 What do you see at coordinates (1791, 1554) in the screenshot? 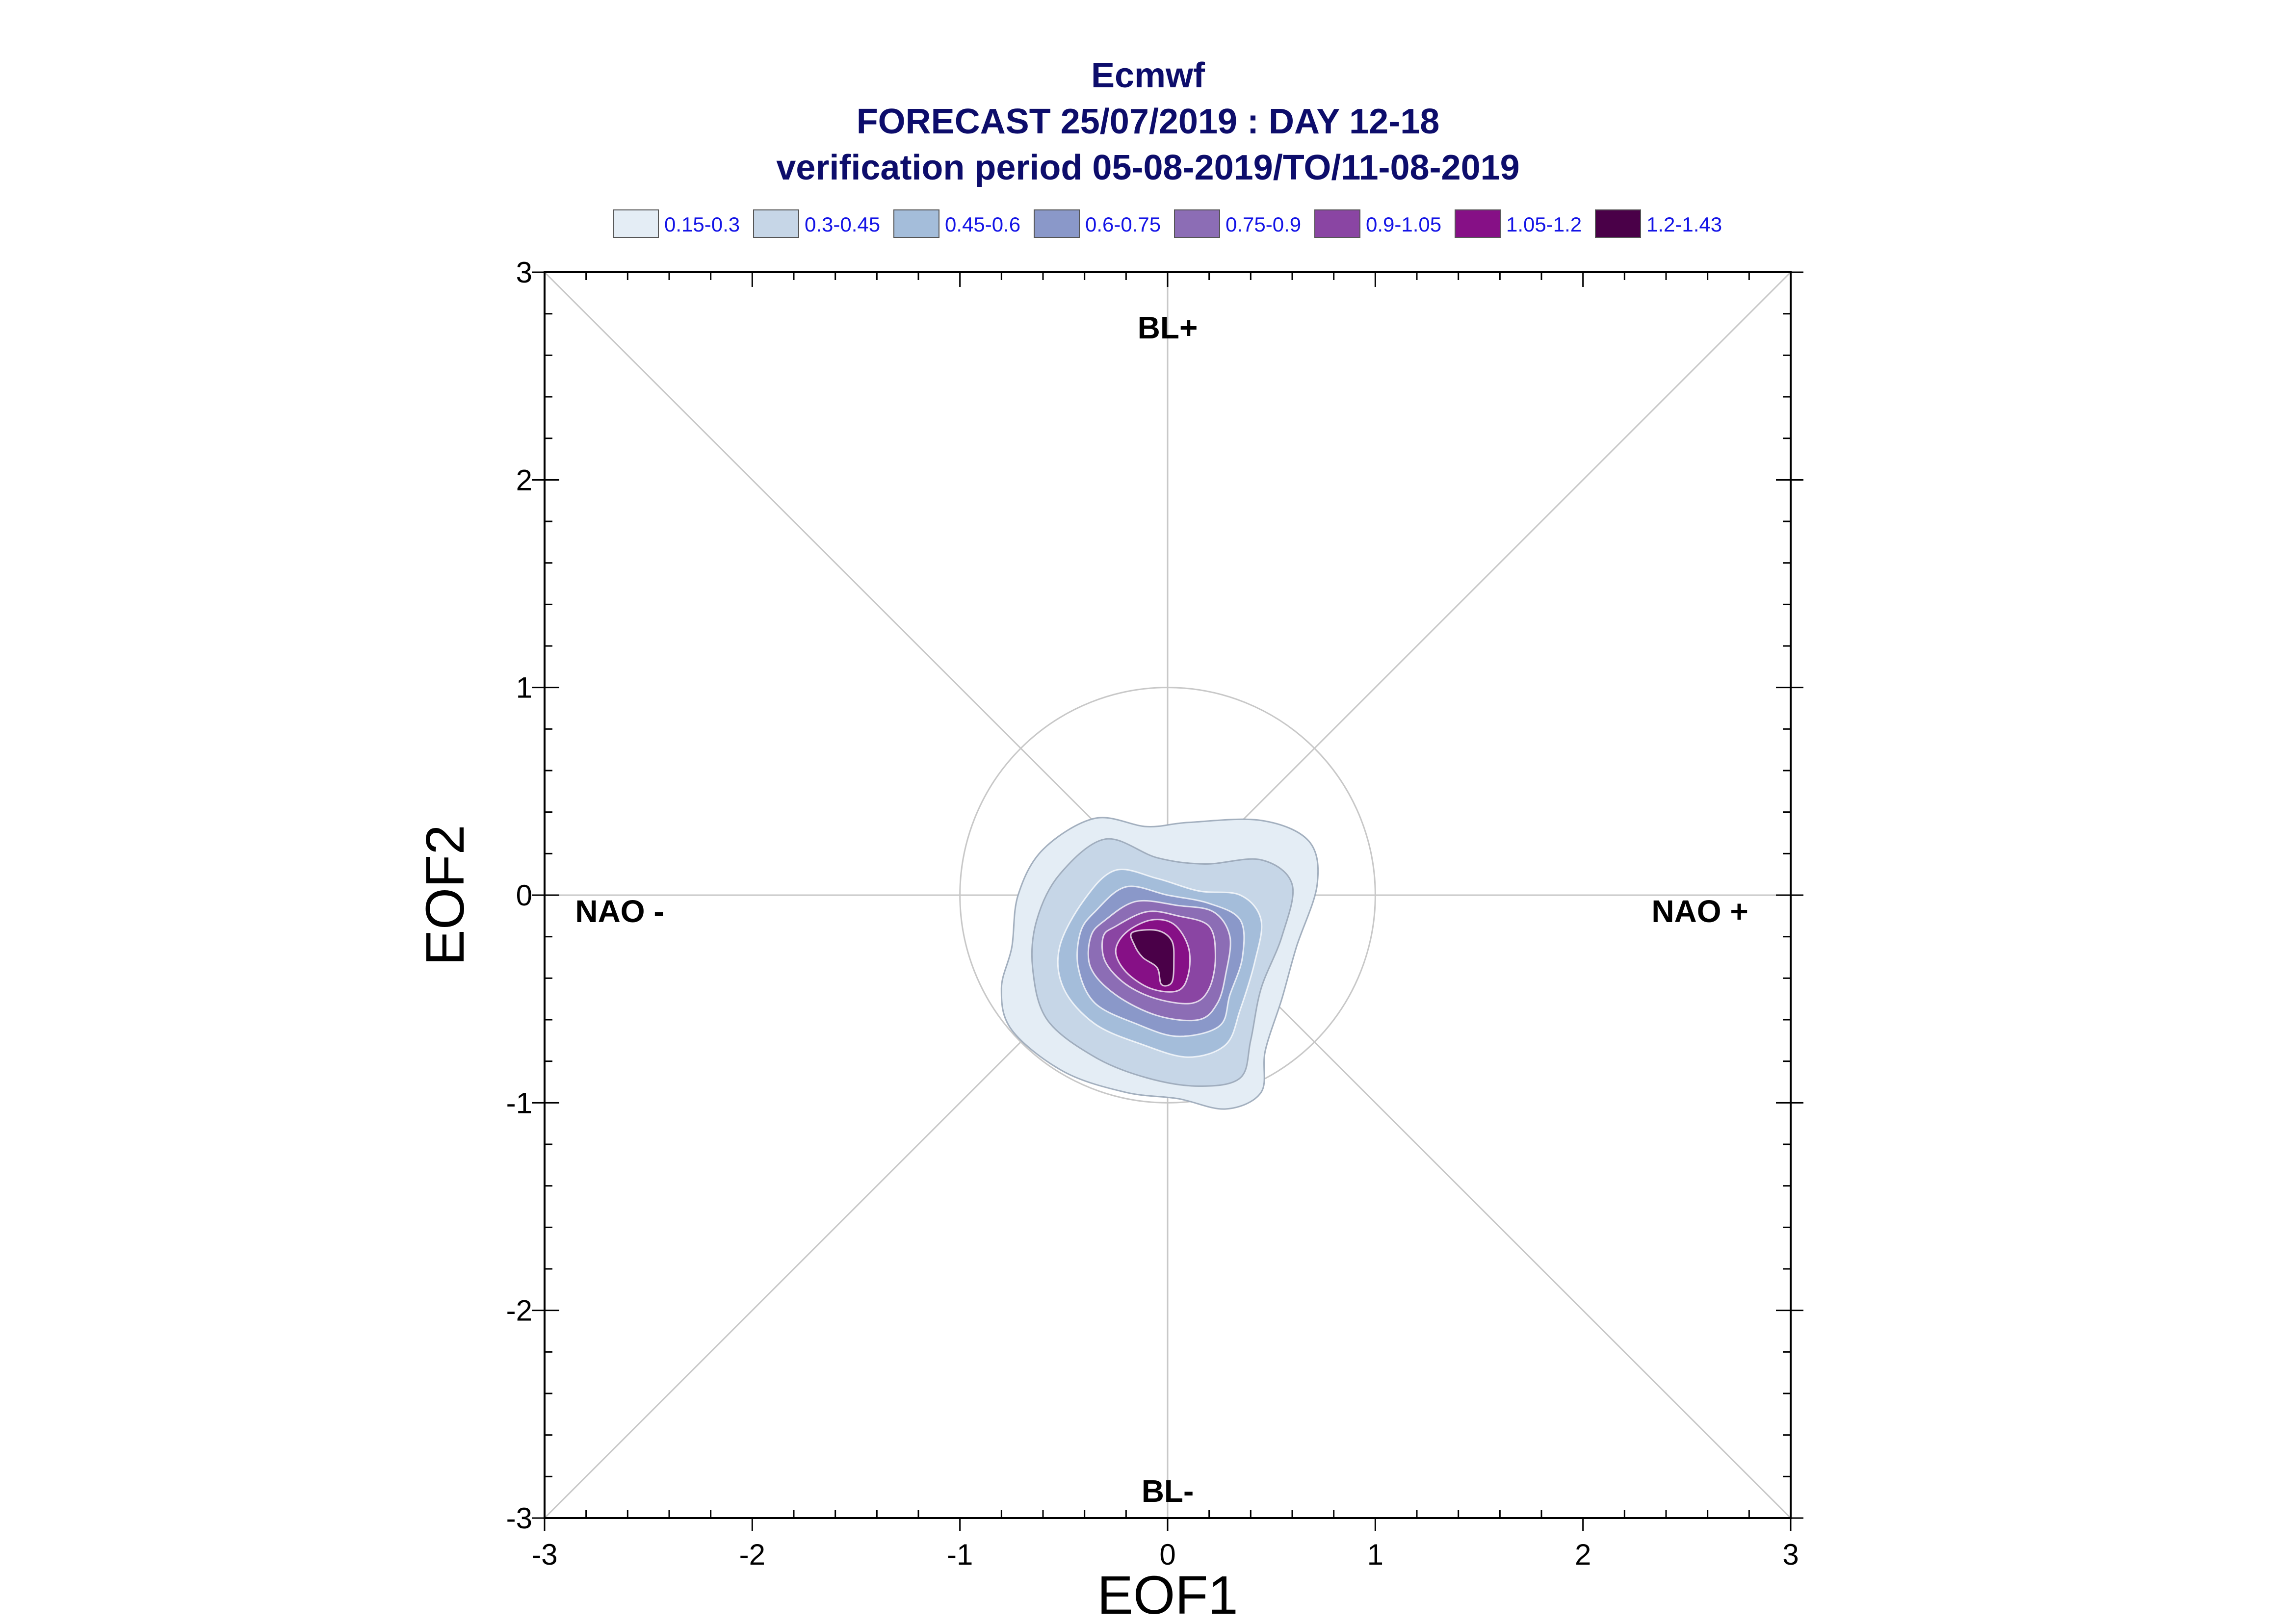
I see `x-tick-label: 3` at bounding box center [1791, 1554].